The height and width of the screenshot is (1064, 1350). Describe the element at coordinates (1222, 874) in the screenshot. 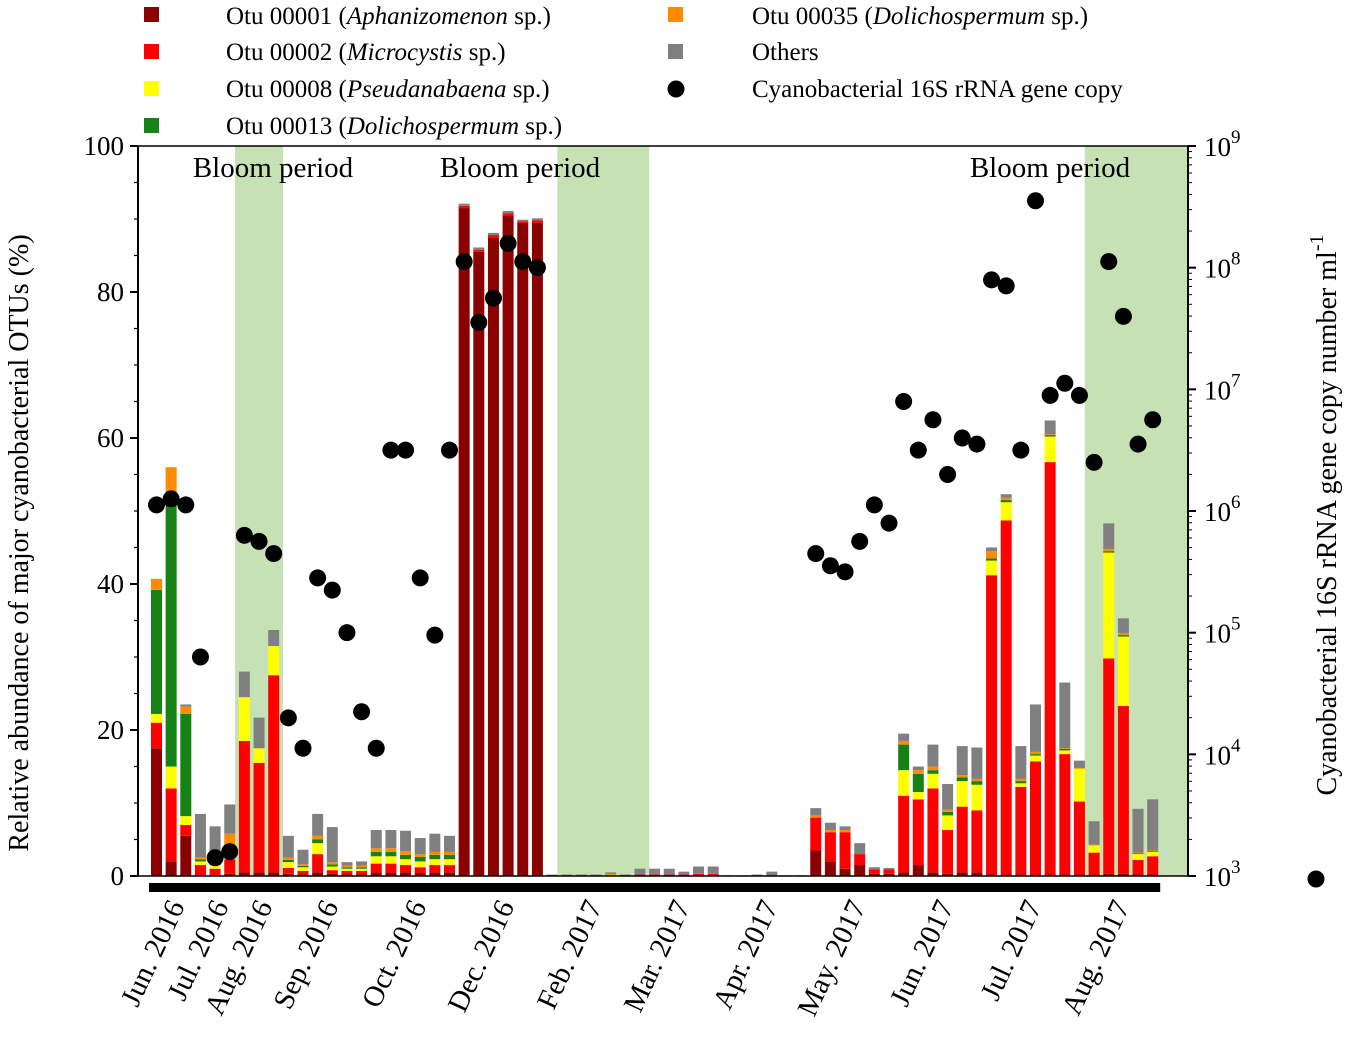

I see `right-tick-label-3: 10³` at that location.